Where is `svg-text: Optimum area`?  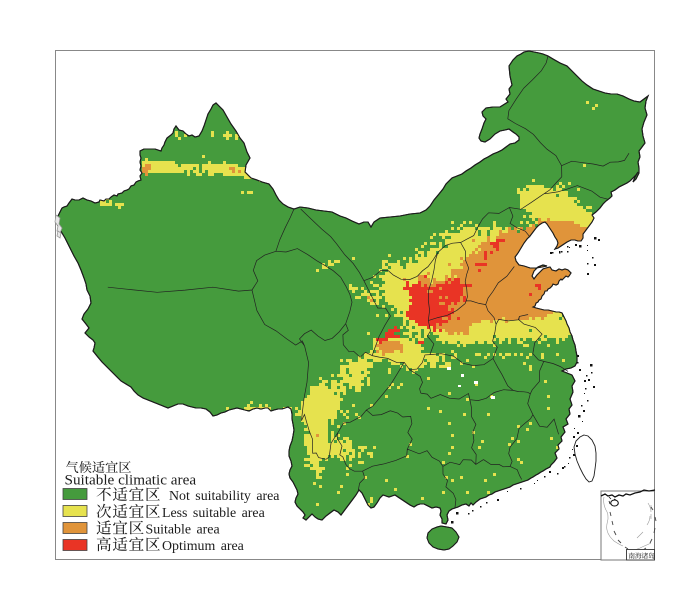 svg-text: Optimum area is located at coordinates (203, 546).